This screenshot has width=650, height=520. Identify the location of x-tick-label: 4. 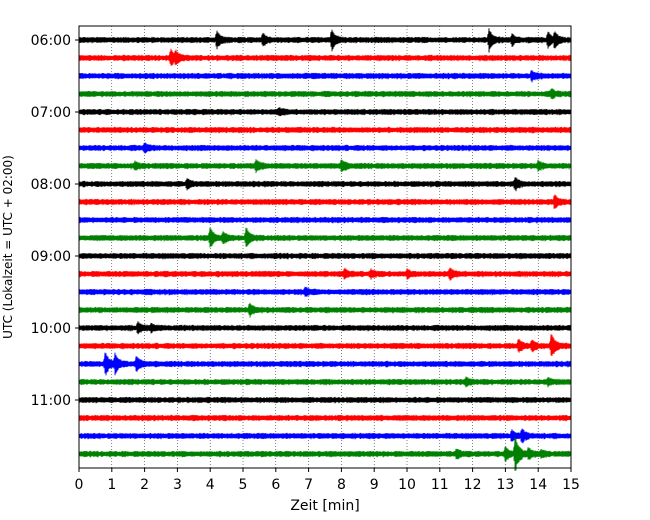
(210, 485).